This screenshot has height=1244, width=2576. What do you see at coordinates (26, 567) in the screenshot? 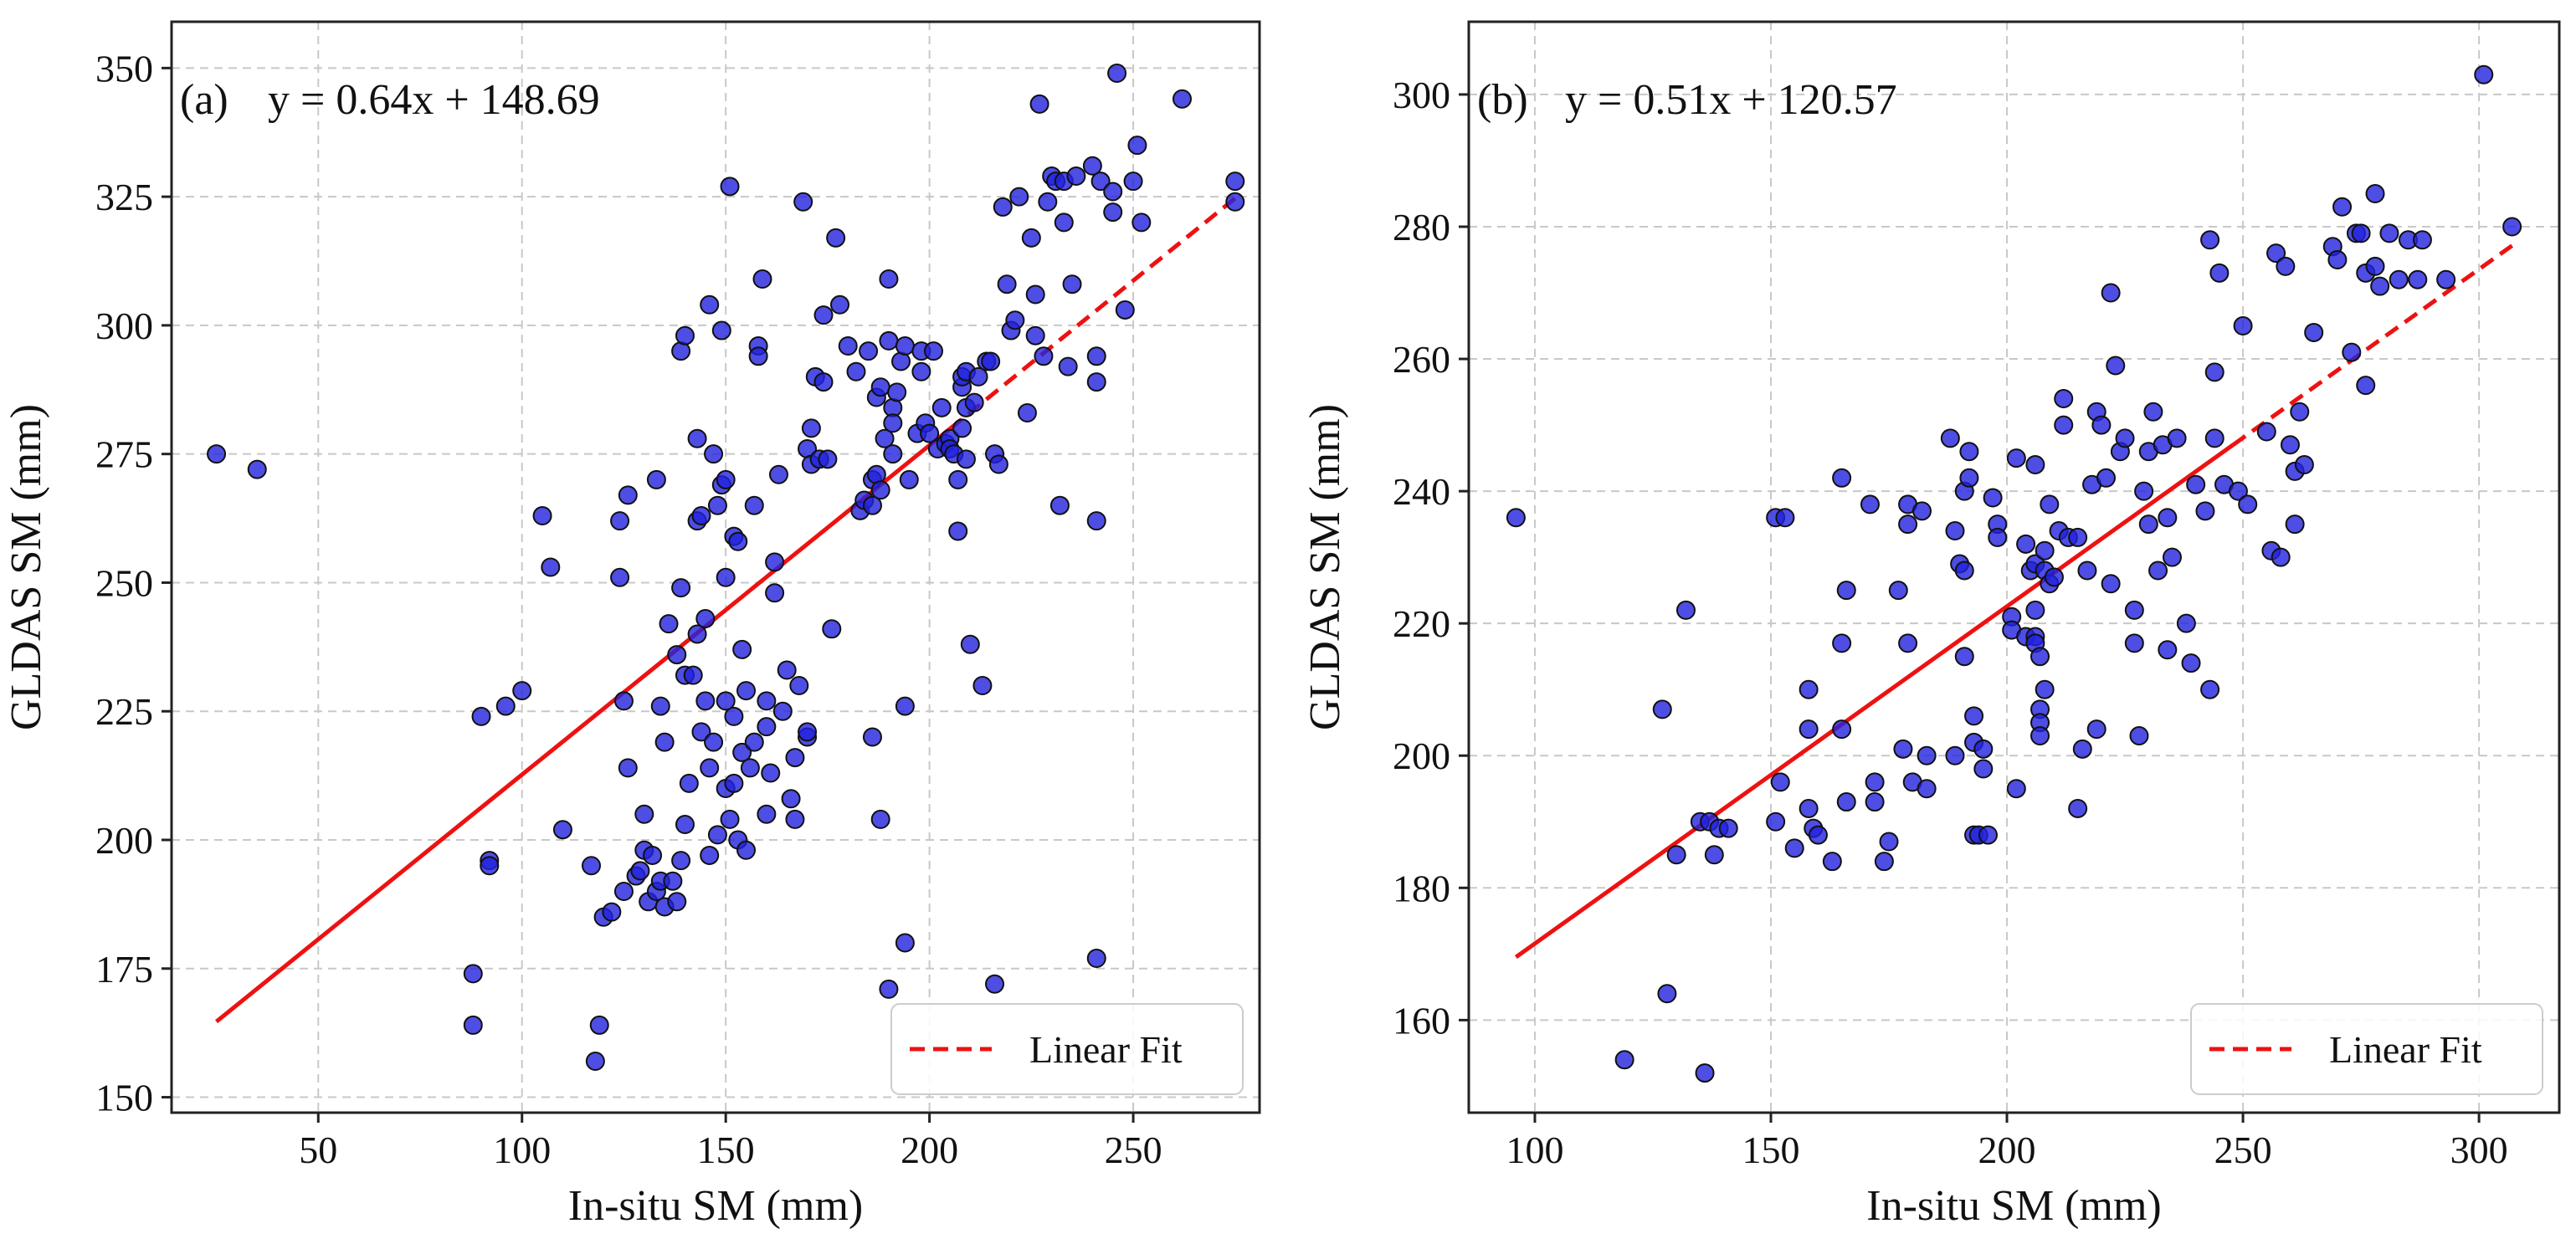
I see `panel-a-y-axis-label: GLDAS SM (mm)` at bounding box center [26, 567].